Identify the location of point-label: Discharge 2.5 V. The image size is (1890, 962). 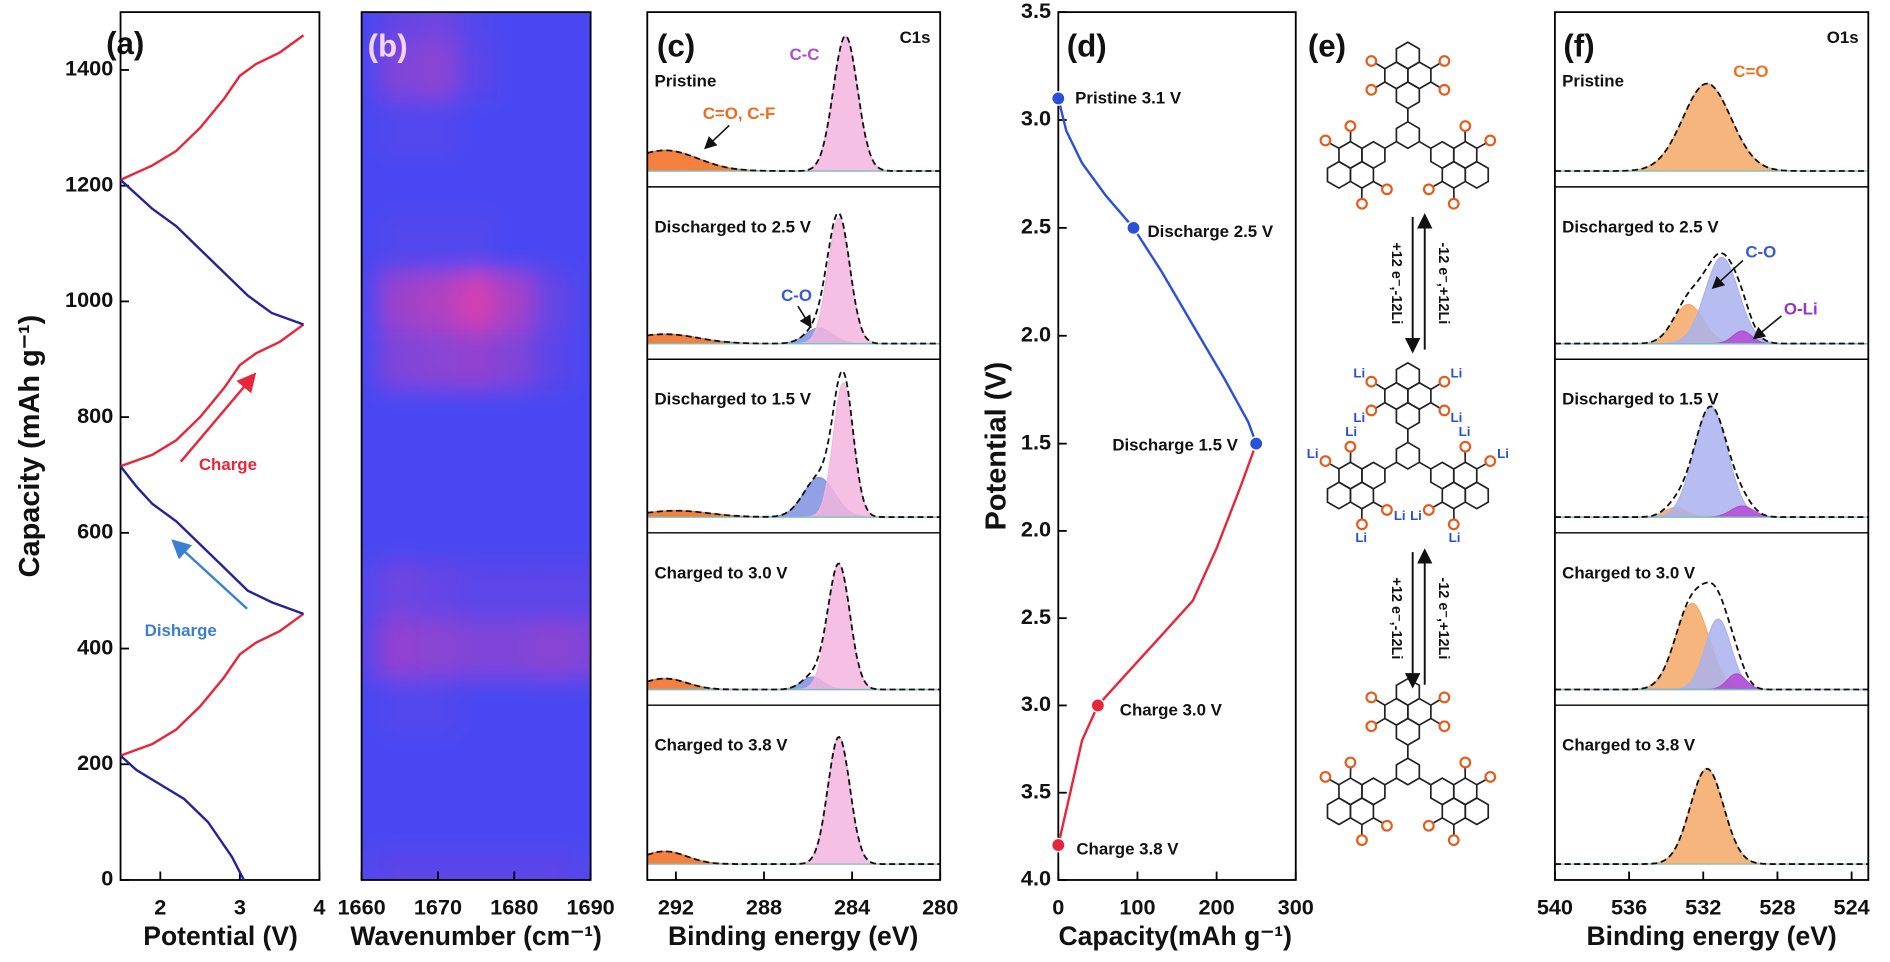
(1210, 231).